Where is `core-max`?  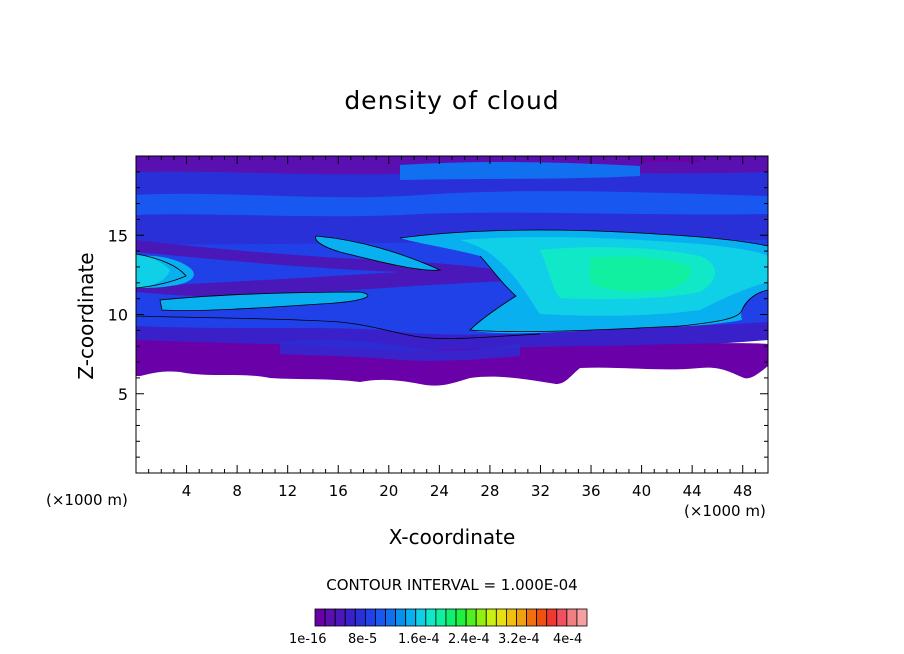 core-max is located at coordinates (640, 274).